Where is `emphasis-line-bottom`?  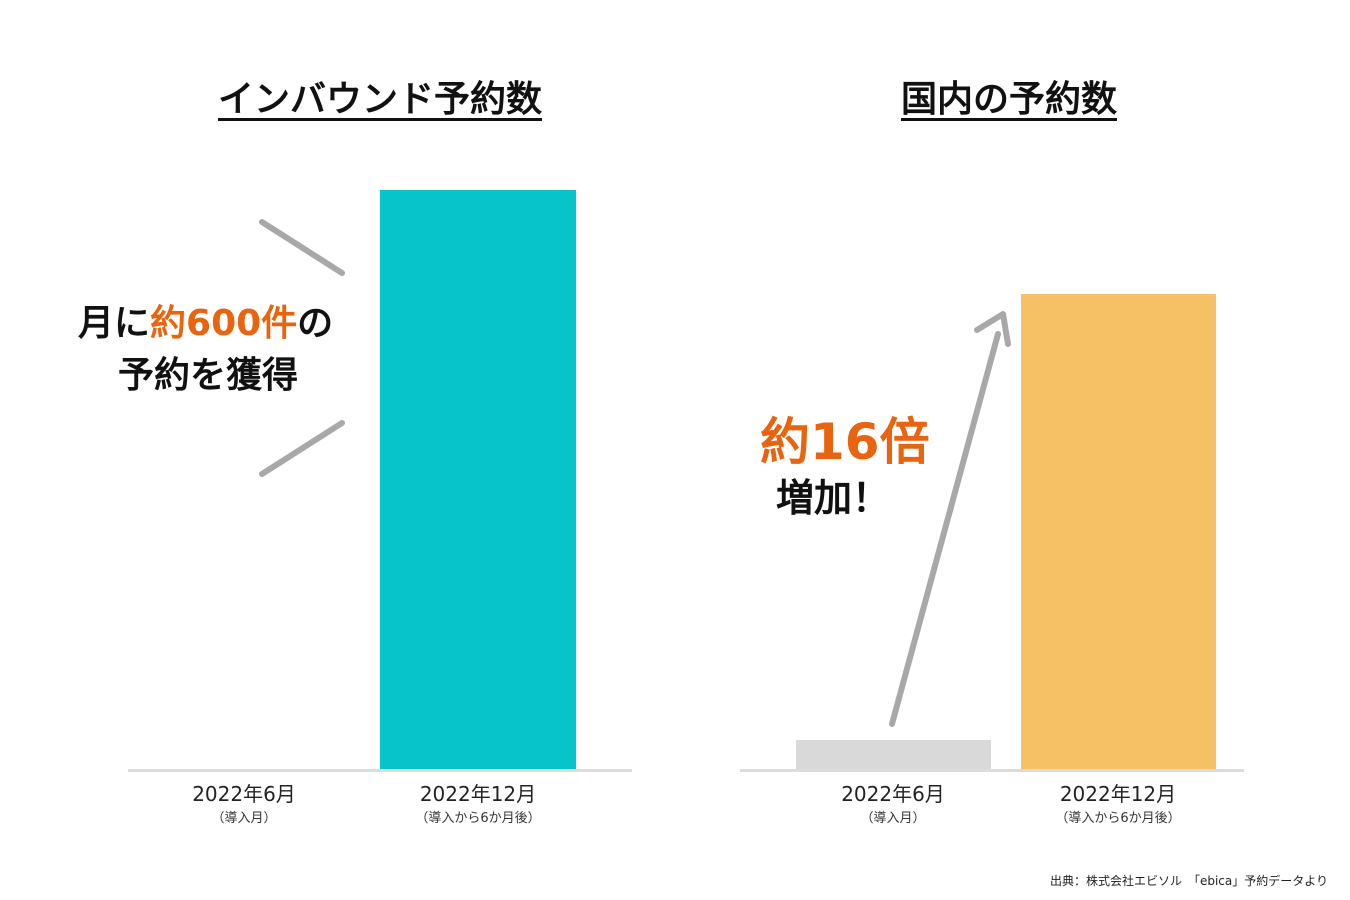
emphasis-line-bottom is located at coordinates (302, 448).